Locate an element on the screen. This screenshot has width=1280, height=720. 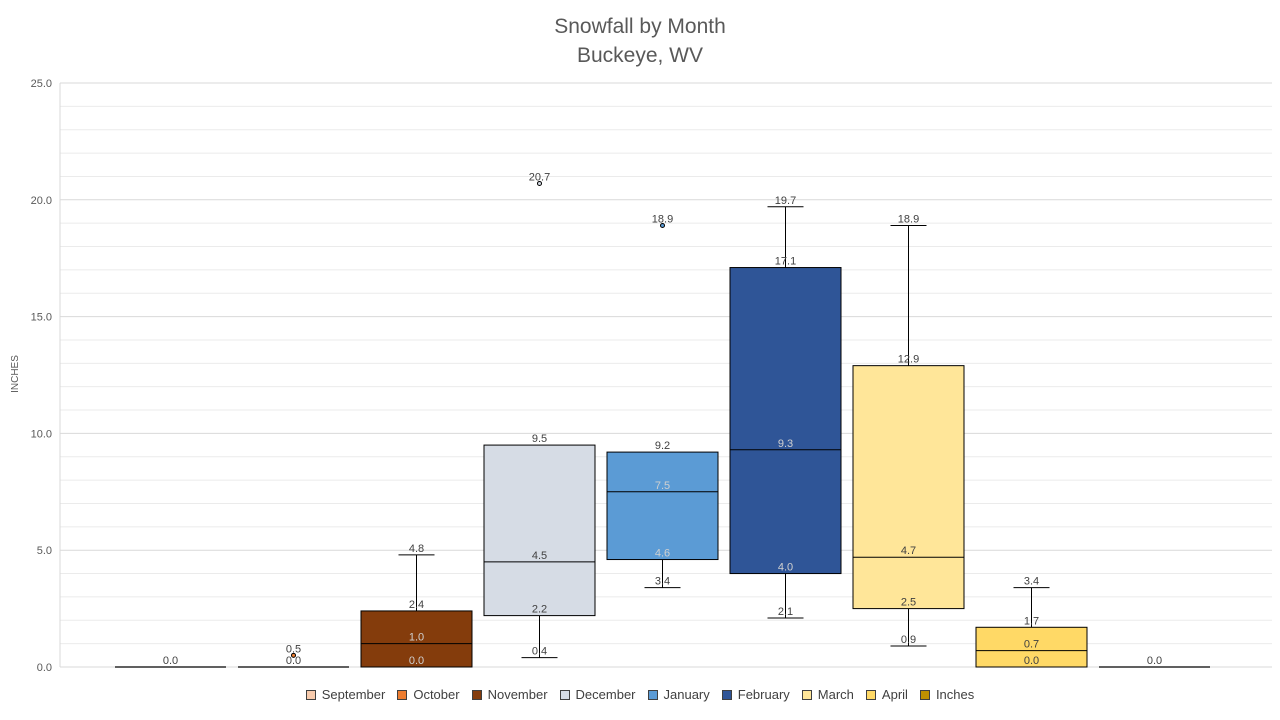
box-group: 18.9 12.9 4.7 2.5 0.9 is located at coordinates (908, 430).